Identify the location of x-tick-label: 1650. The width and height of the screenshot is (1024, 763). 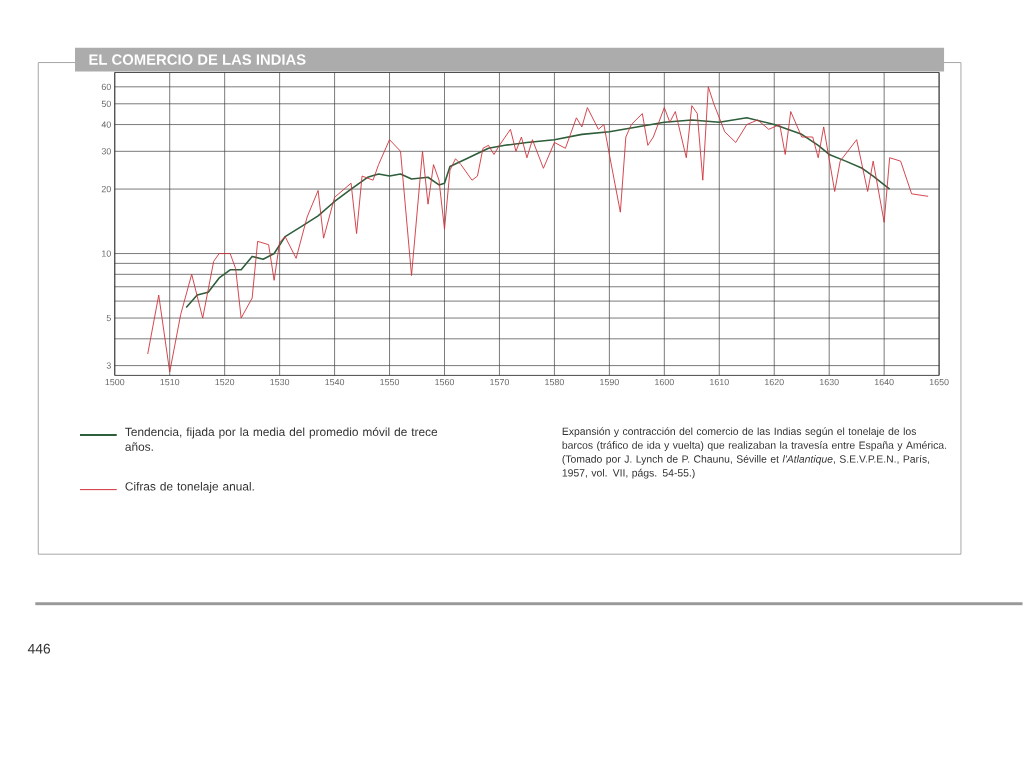
(939, 382).